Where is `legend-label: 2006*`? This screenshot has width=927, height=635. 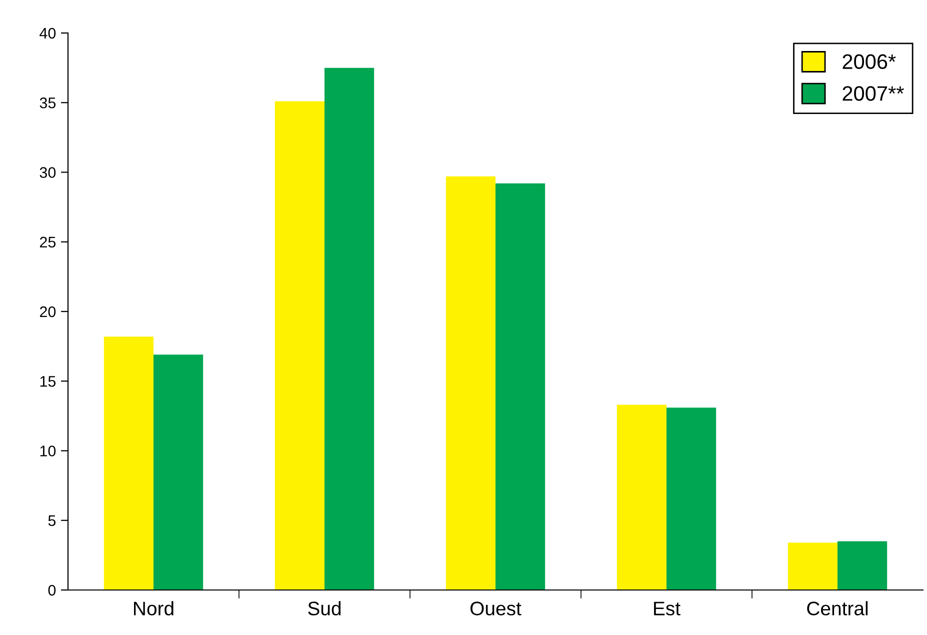
legend-label: 2006* is located at coordinates (869, 62).